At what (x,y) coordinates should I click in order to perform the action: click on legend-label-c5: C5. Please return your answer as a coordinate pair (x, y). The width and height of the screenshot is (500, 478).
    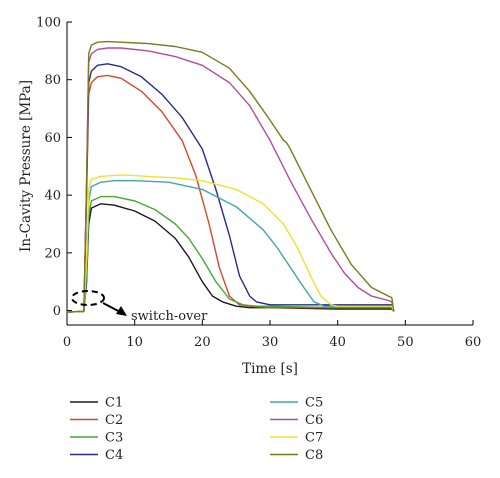
    Looking at the image, I should click on (314, 403).